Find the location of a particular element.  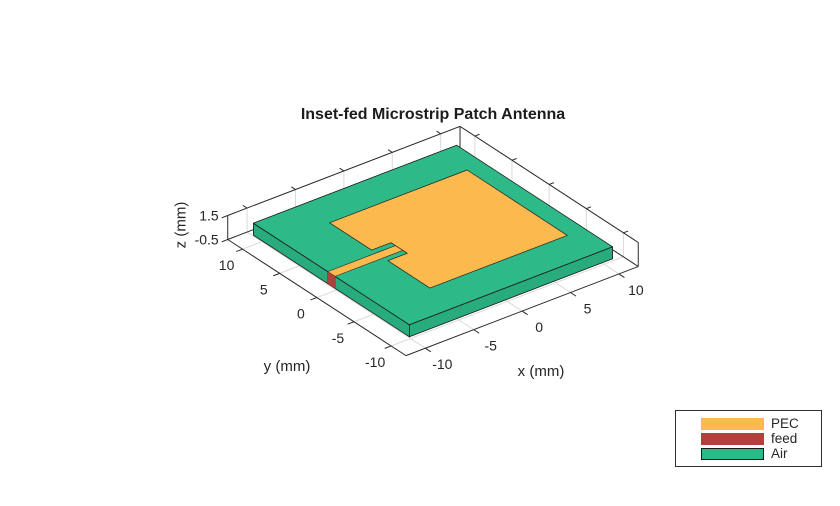

x-tick-label: -5 is located at coordinates (491, 346).